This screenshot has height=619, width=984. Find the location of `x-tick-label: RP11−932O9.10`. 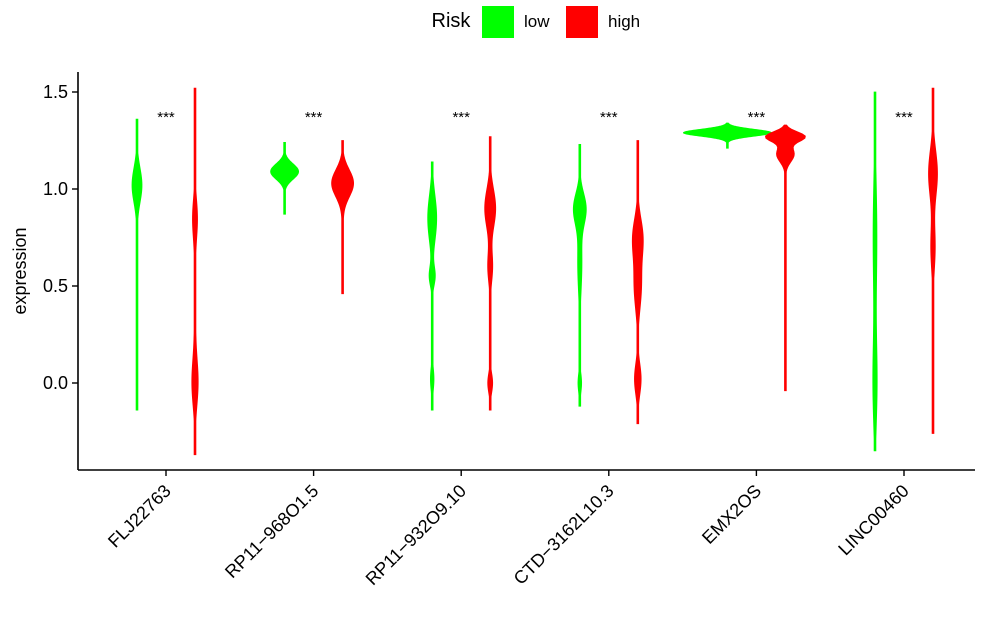

x-tick-label: RP11−932O9.10 is located at coordinates (416, 535).